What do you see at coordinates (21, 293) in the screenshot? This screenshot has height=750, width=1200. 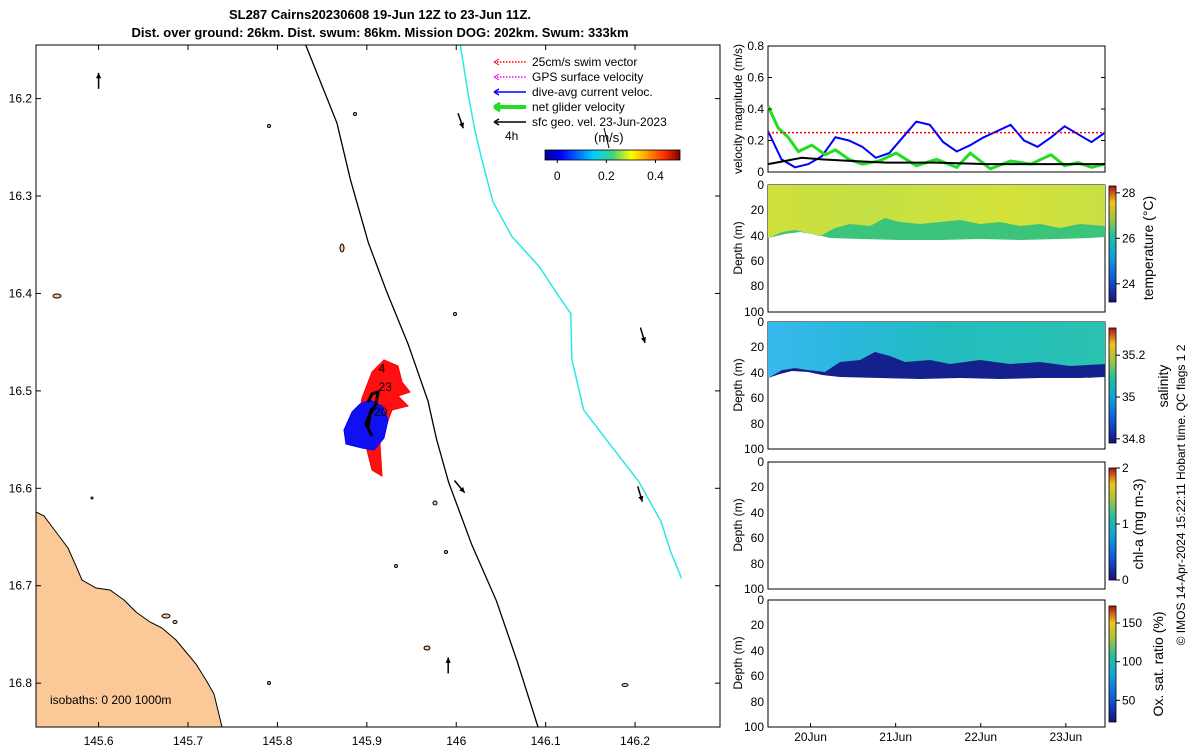 I see `y-tick-label: 16.4` at bounding box center [21, 293].